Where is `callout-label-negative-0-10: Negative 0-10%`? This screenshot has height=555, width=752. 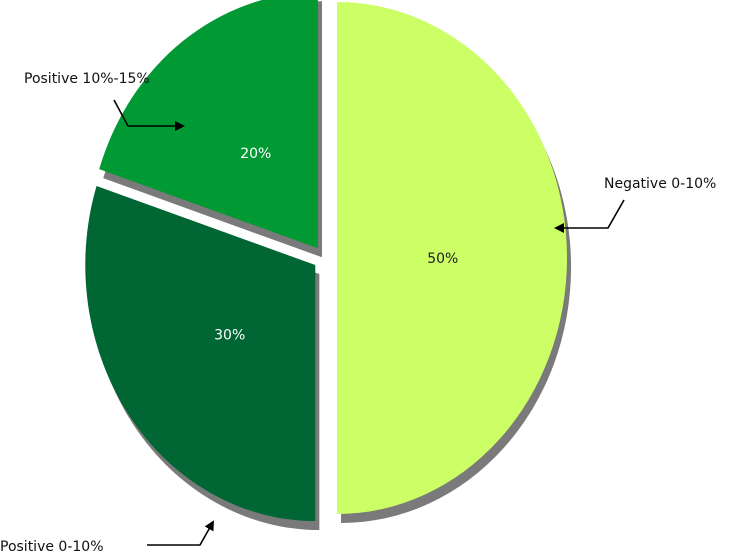
callout-label-negative-0-10: Negative 0-10% is located at coordinates (660, 184).